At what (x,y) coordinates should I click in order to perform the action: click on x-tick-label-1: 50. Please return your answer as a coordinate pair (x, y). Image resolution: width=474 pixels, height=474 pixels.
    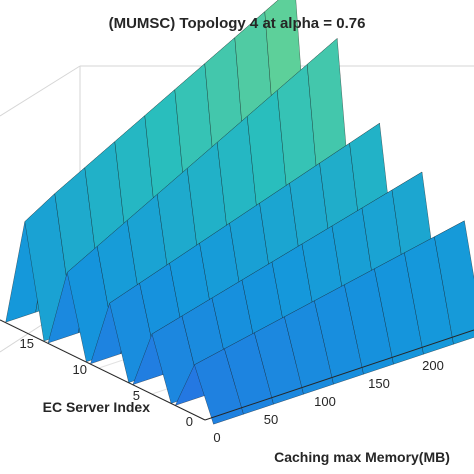
    Looking at the image, I should click on (271, 419).